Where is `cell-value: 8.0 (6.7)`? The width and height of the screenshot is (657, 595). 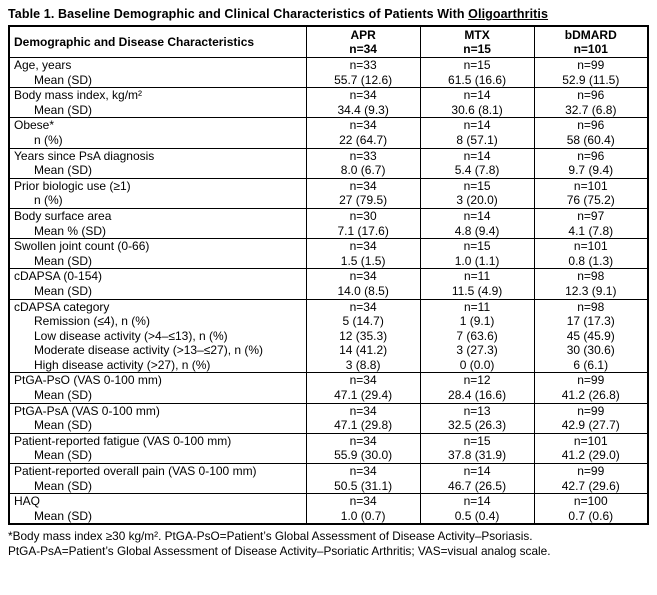 cell-value: 8.0 (6.7) is located at coordinates (363, 171).